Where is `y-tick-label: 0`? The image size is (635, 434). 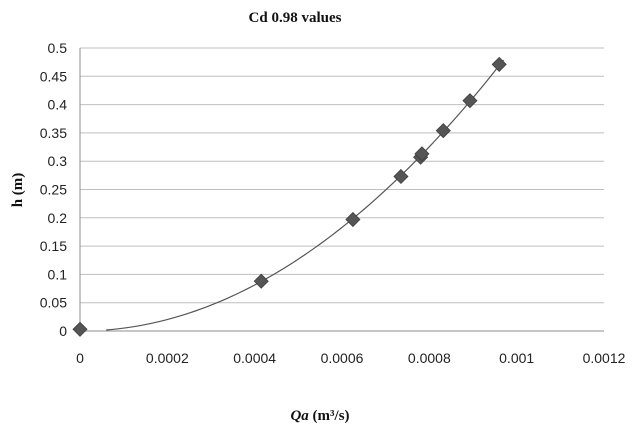
y-tick-label: 0 is located at coordinates (63, 331).